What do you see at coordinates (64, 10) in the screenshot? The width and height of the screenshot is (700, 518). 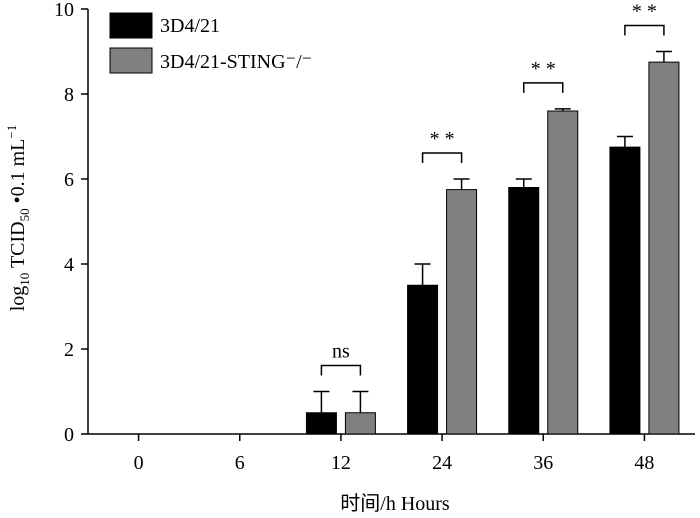 I see `y-tick-label: 10` at bounding box center [64, 10].